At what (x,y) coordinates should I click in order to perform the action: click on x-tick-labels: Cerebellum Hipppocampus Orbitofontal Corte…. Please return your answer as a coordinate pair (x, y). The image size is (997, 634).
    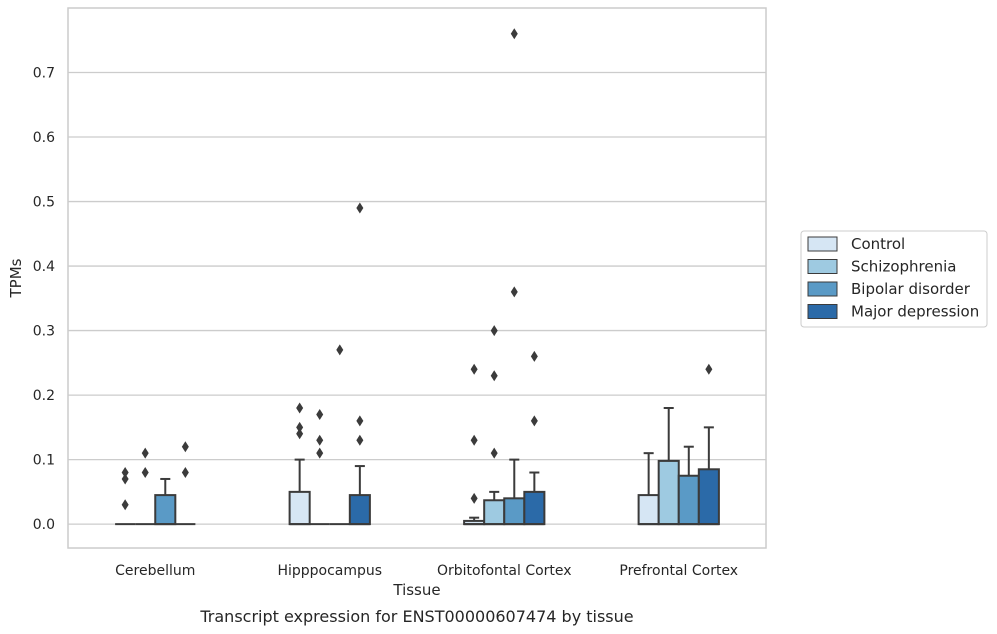
    Looking at the image, I should click on (426, 571).